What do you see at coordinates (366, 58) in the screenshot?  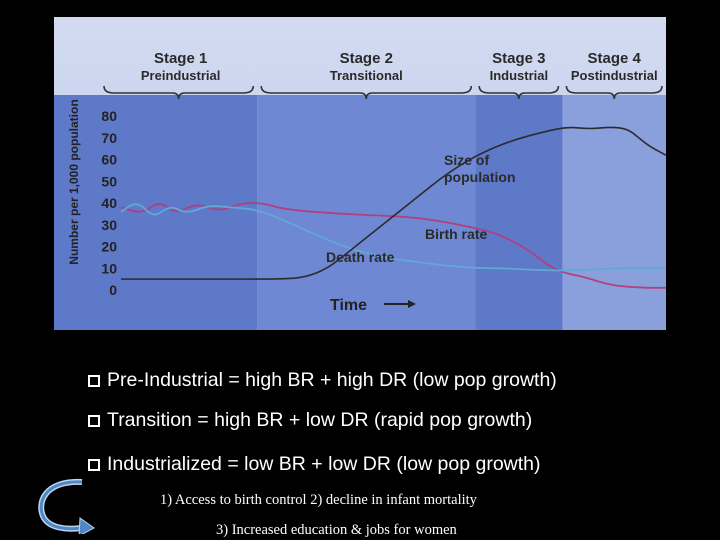 I see `stage-title-2: Stage 2` at bounding box center [366, 58].